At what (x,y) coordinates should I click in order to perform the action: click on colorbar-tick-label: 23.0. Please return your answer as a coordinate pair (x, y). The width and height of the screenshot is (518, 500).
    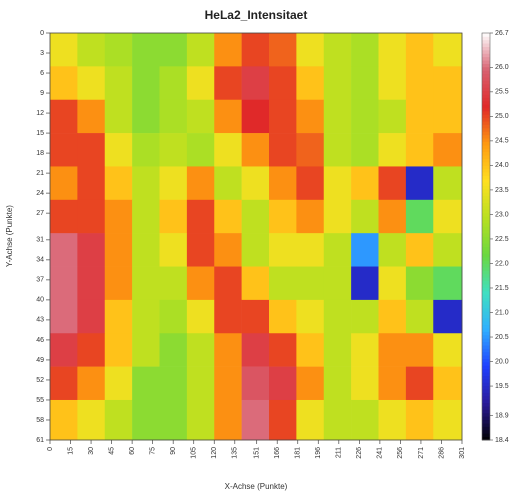
    Looking at the image, I should click on (502, 214).